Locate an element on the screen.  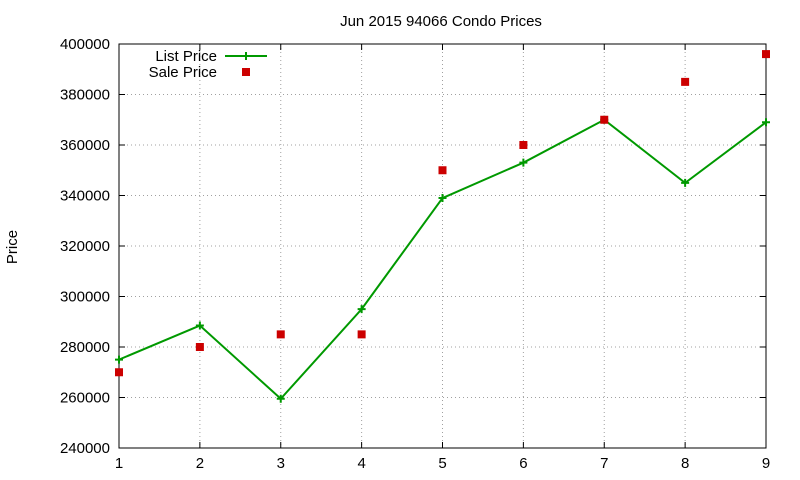
x-tick-label: 8 is located at coordinates (685, 463).